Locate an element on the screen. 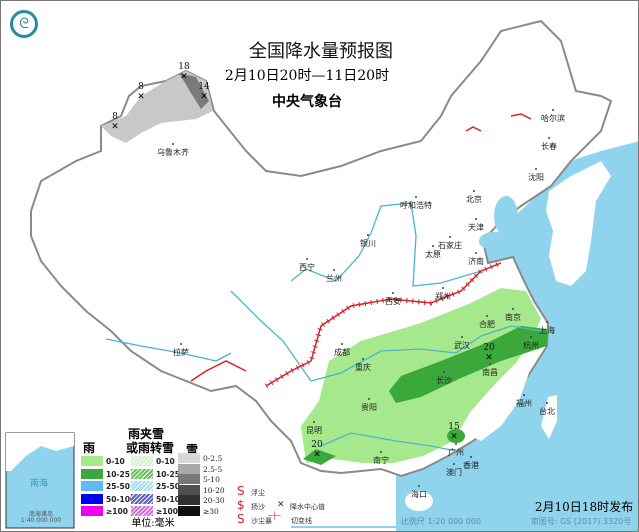  center-value: 14 is located at coordinates (204, 87).